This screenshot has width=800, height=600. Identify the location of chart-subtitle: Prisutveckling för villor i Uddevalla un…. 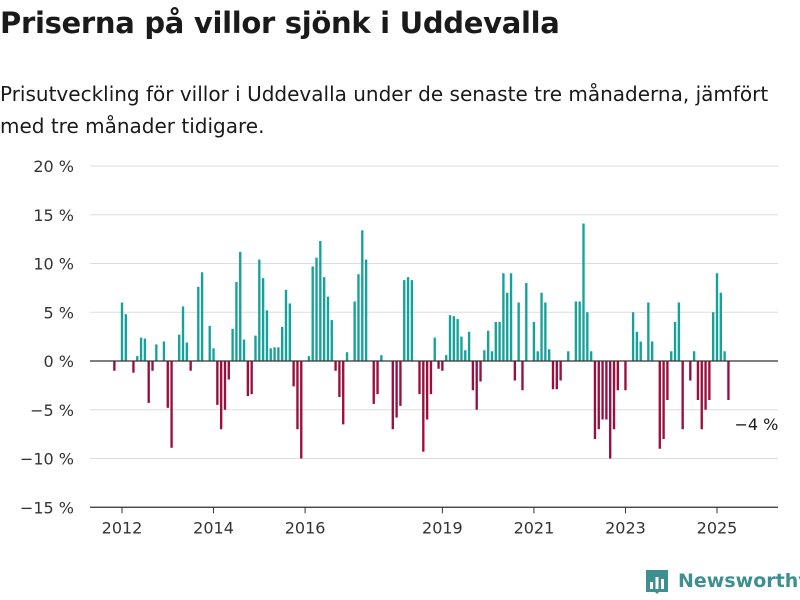
(384, 110).